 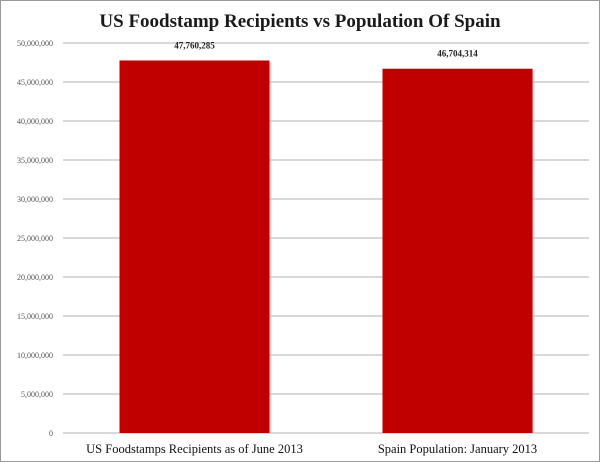 What do you see at coordinates (194, 449) in the screenshot?
I see `x-tick-label: US Foodstamps Recipients as of June 2013` at bounding box center [194, 449].